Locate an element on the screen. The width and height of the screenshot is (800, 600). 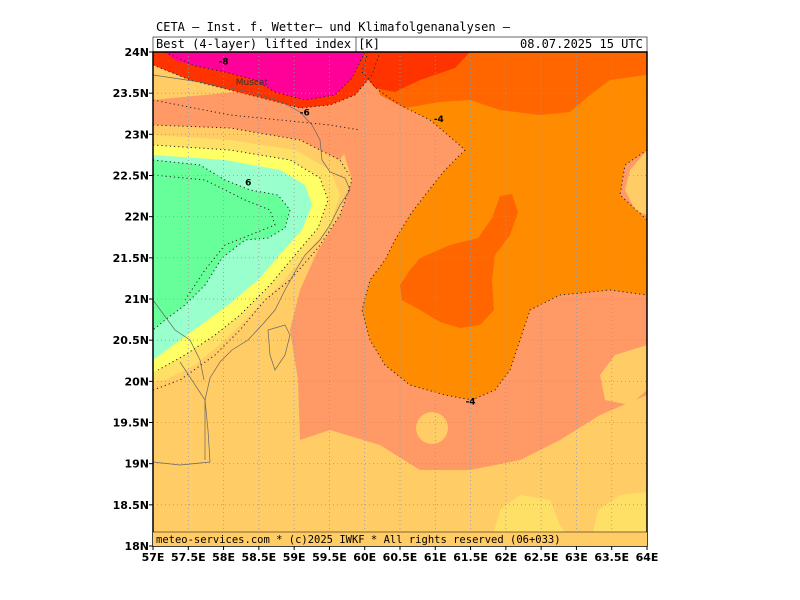
lon-tick-label: 58.5E is located at coordinates (259, 557).